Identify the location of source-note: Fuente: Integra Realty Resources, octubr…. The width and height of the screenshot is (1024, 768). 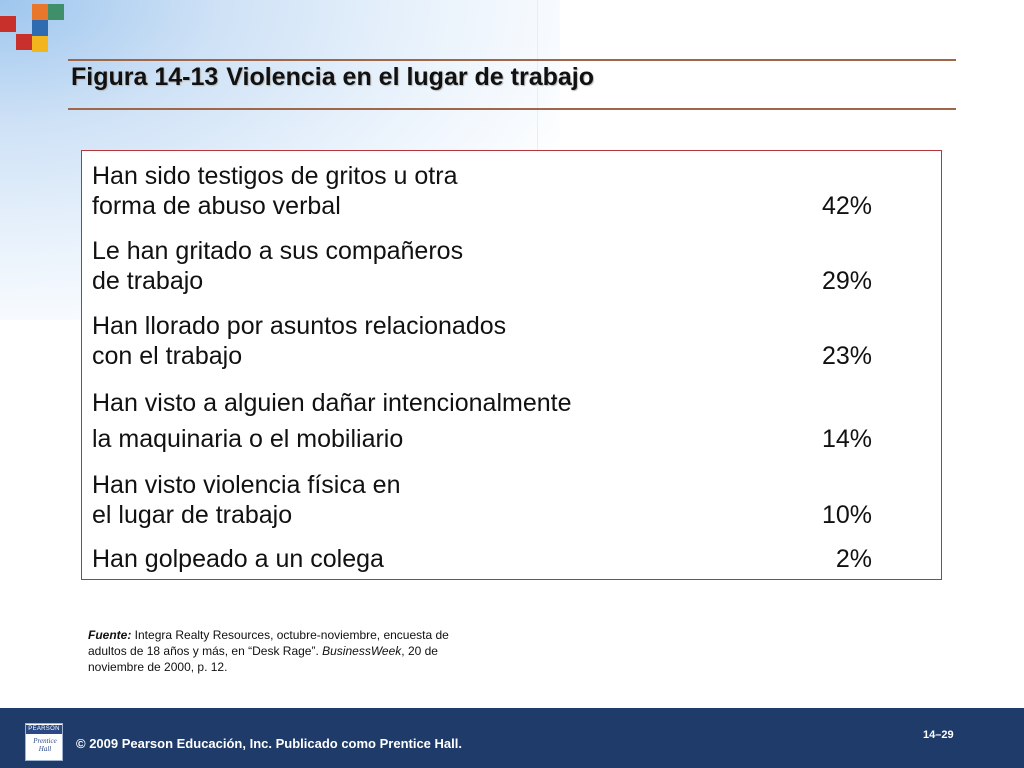
(288, 651).